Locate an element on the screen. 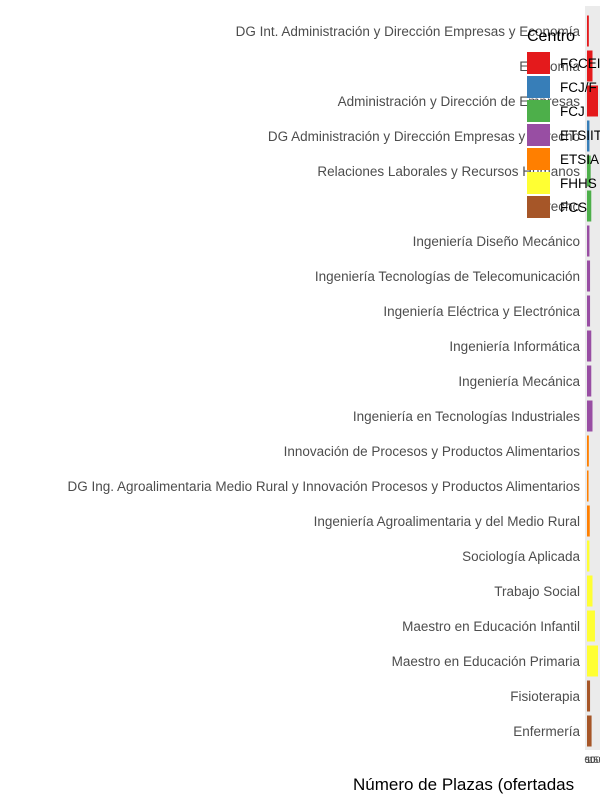 Image resolution: width=600 pixels, height=800 pixels. bars-group is located at coordinates (592, 381).